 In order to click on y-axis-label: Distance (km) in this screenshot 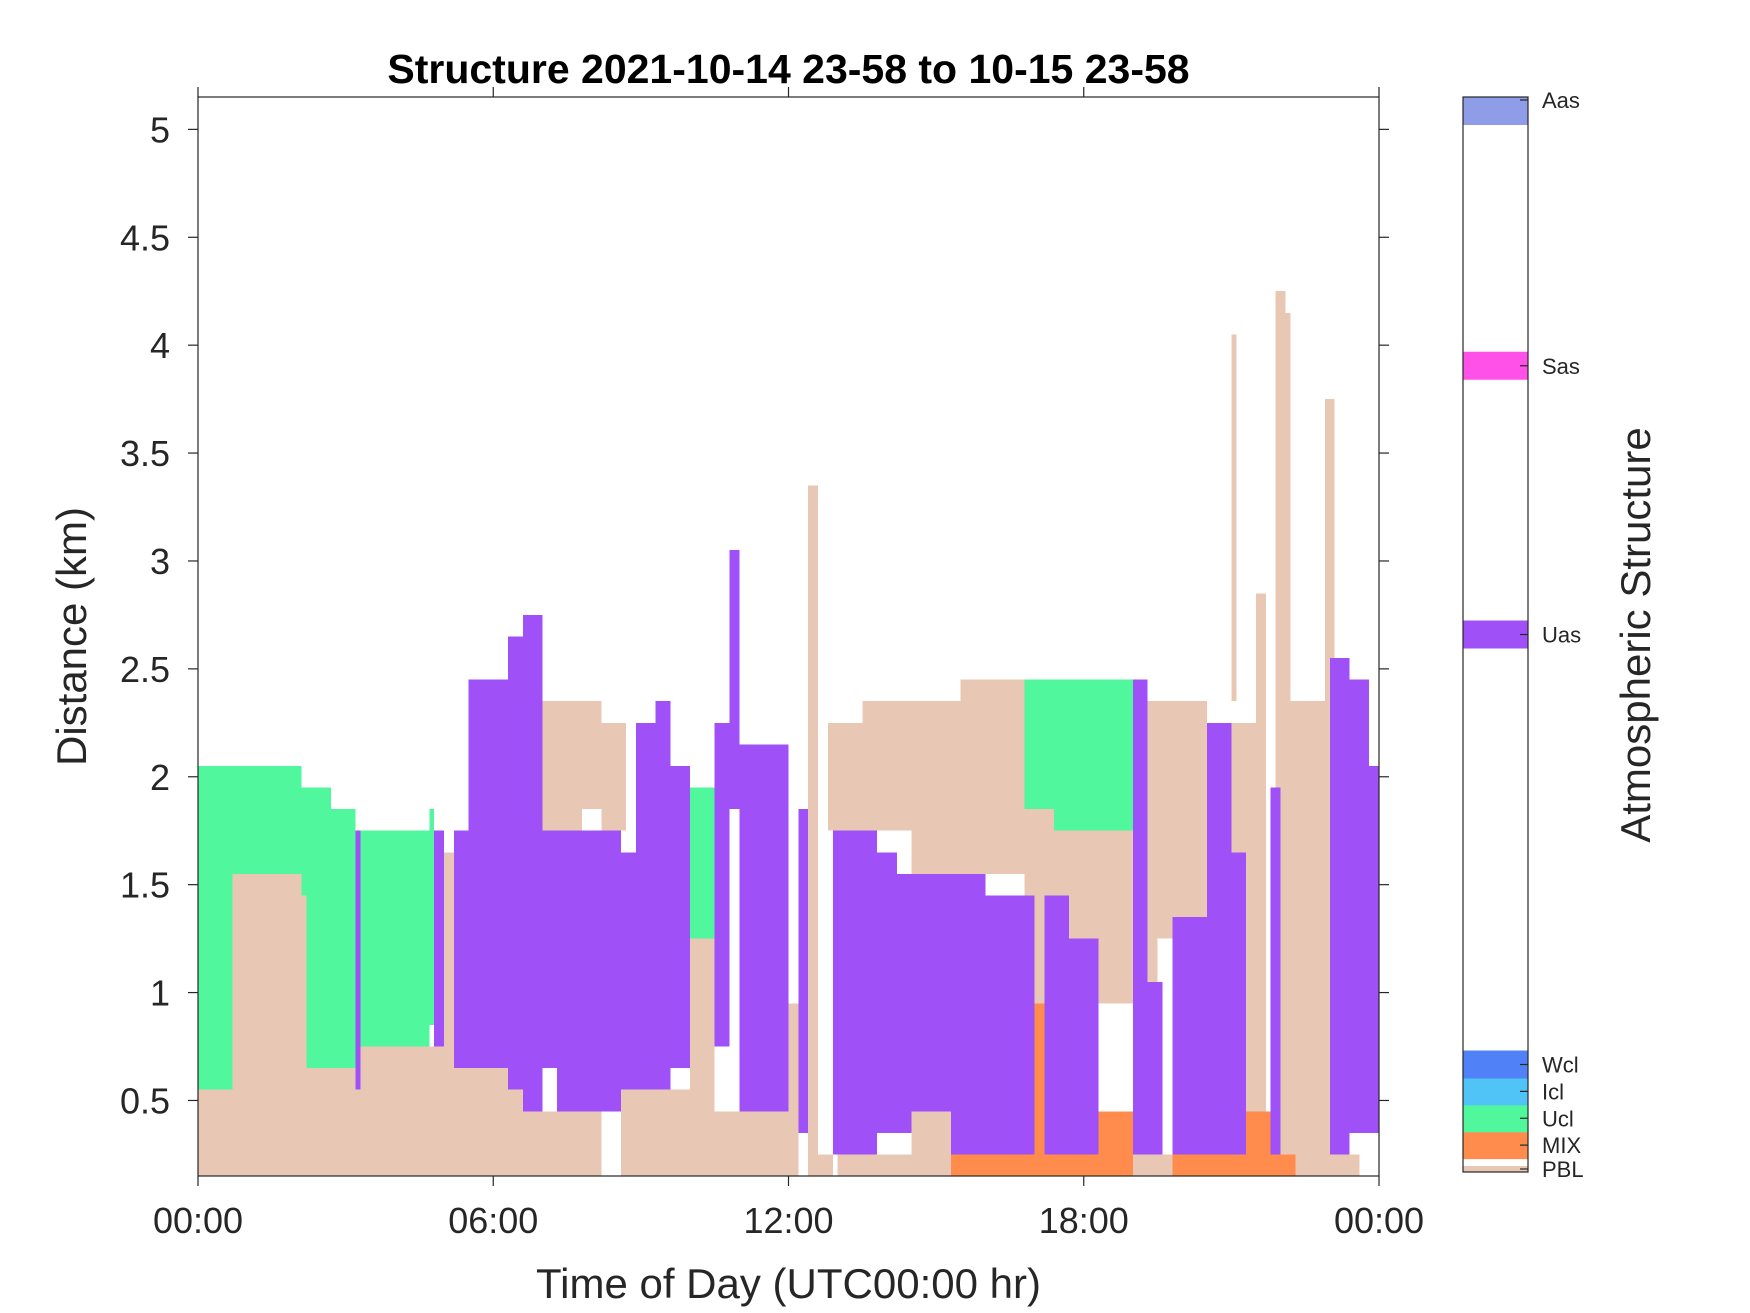, I will do `click(71, 636)`.